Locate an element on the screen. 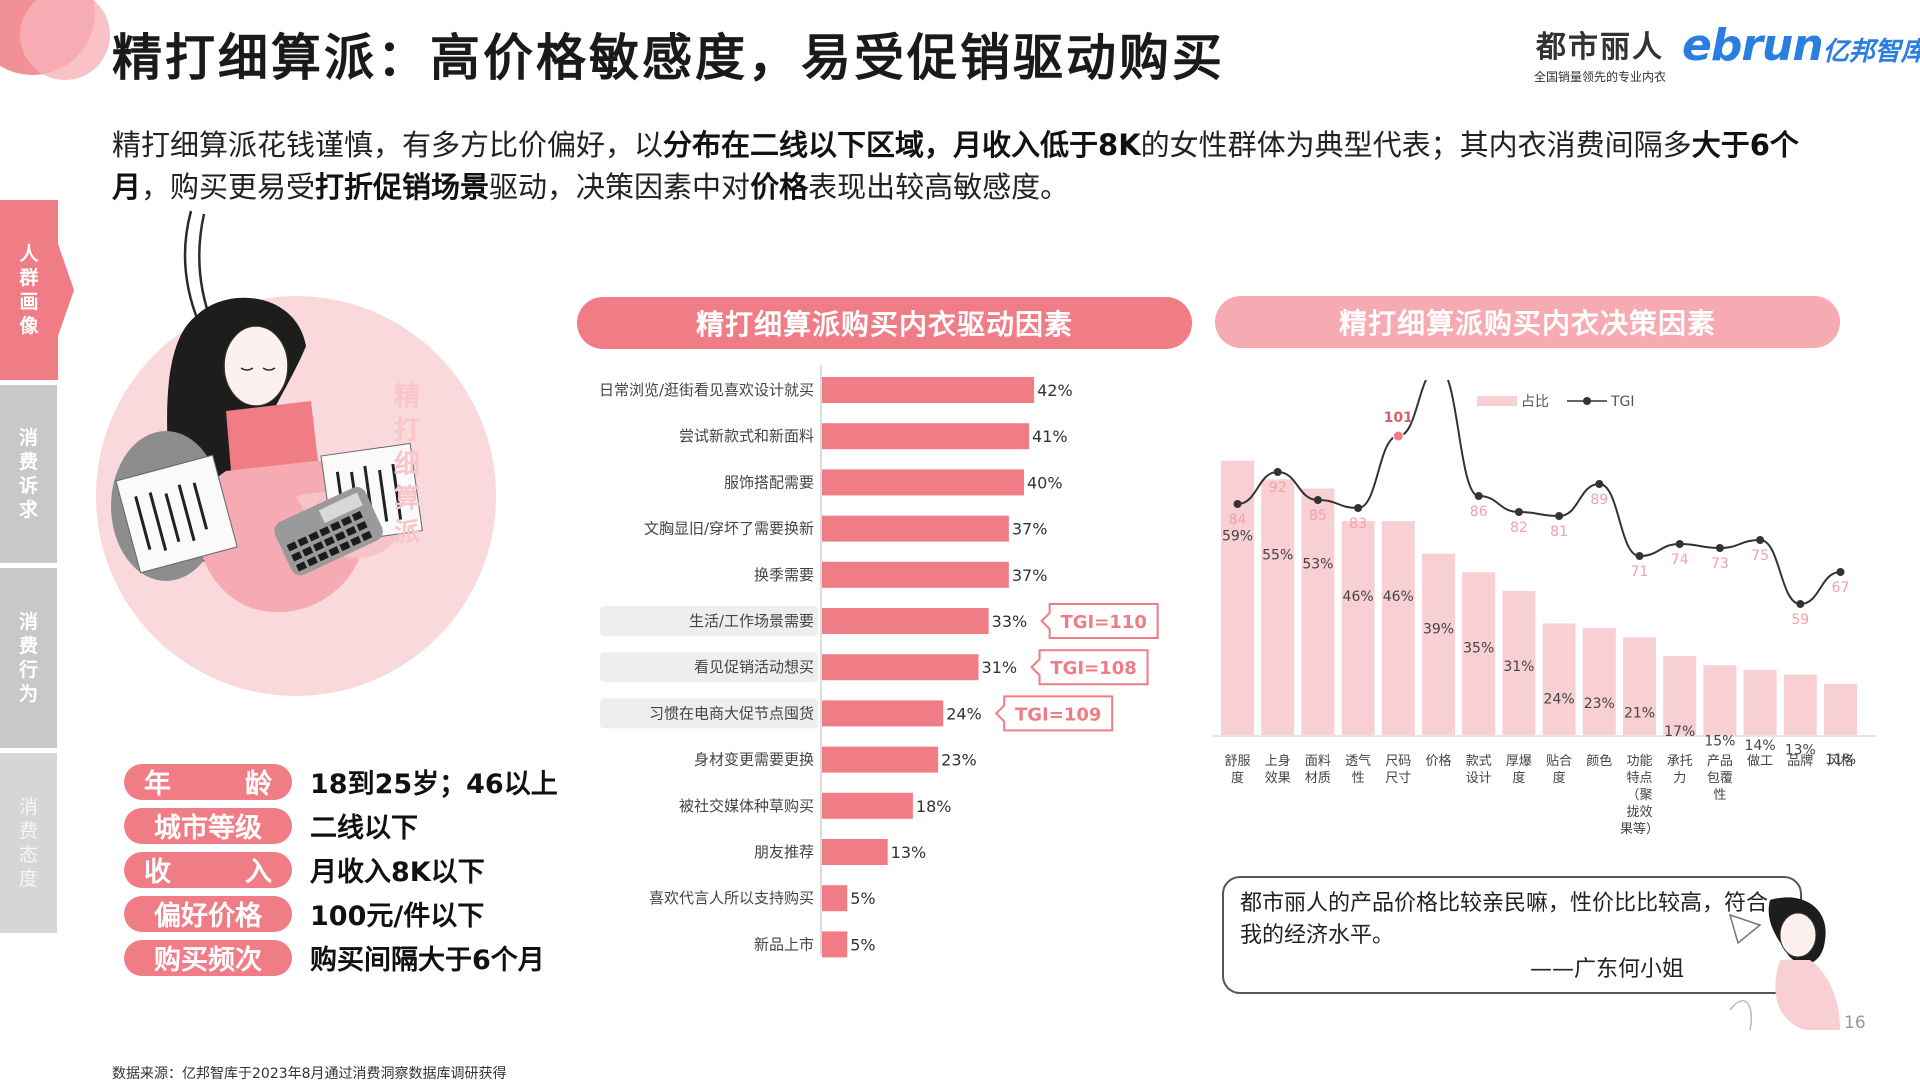 The height and width of the screenshot is (1080, 1920). category-tick-label: 面料材质 is located at coordinates (1318, 770).